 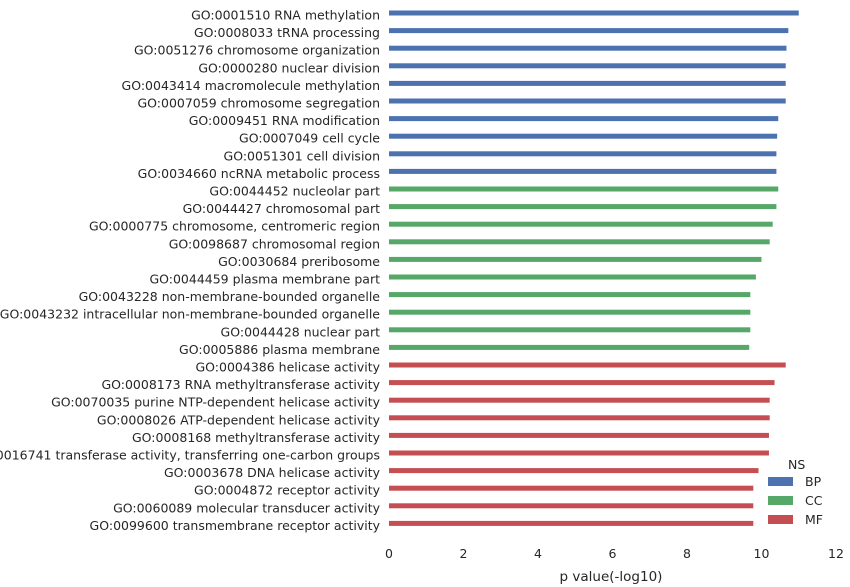 I want to click on category-label: GO:0000280 nuclear division, so click(x=289, y=67).